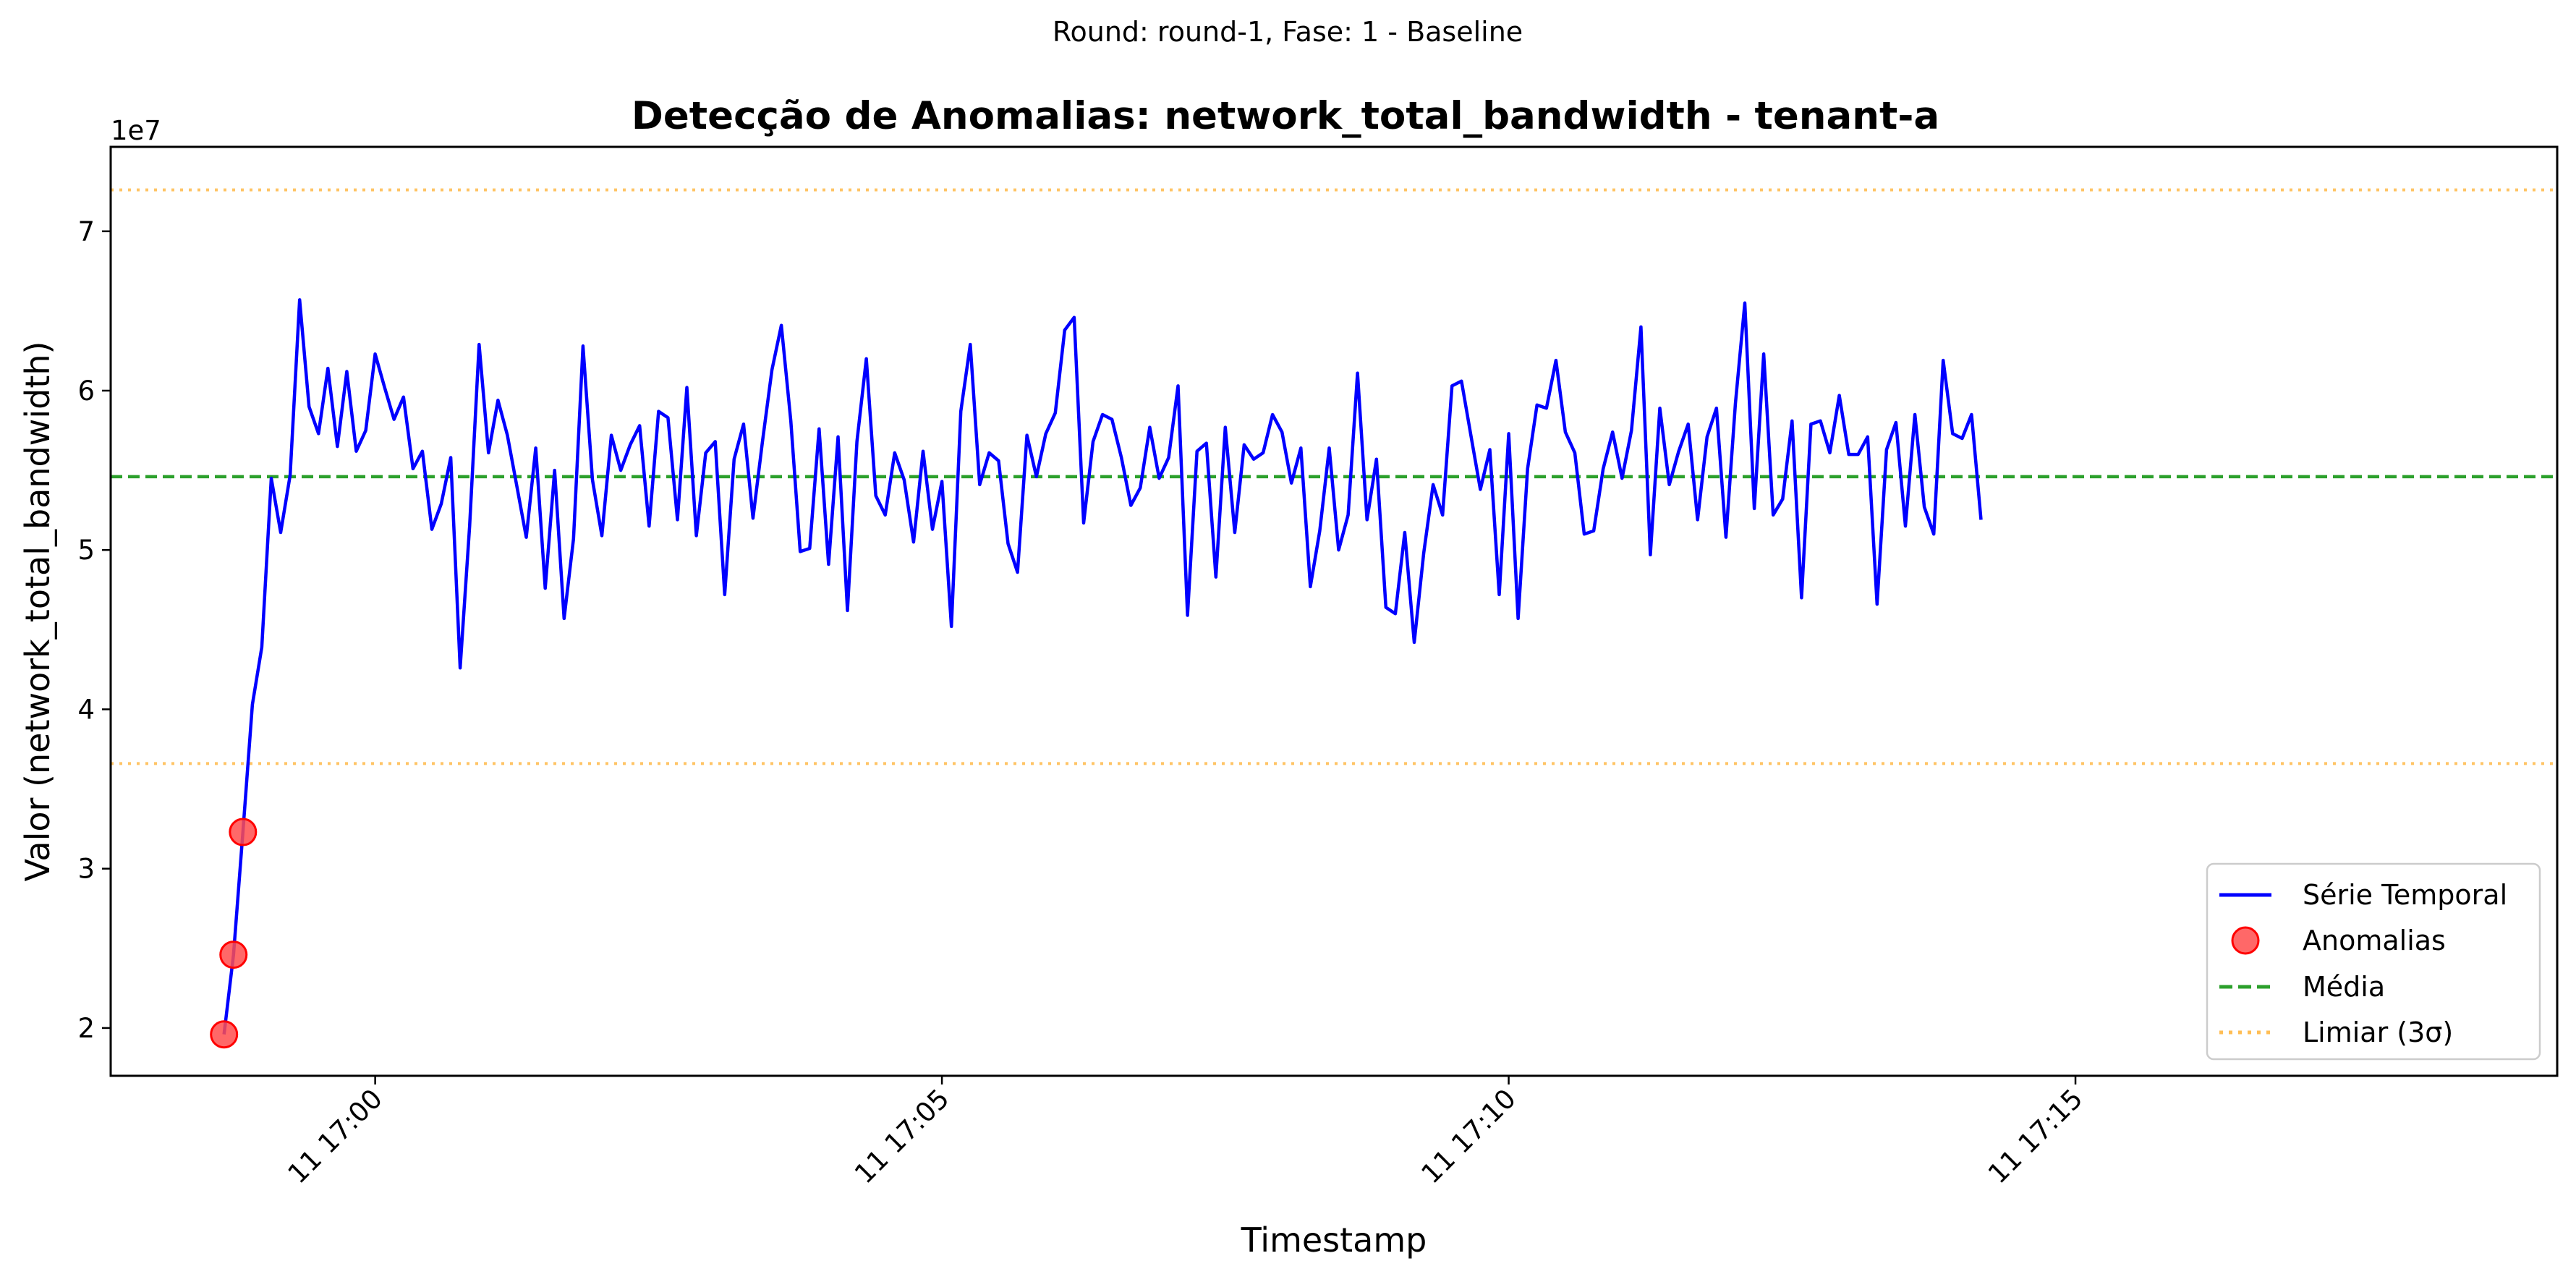 This screenshot has height=1282, width=2576. Describe the element at coordinates (37, 611) in the screenshot. I see `y-axis-label: Valor (network_total_bandwidth)` at that location.